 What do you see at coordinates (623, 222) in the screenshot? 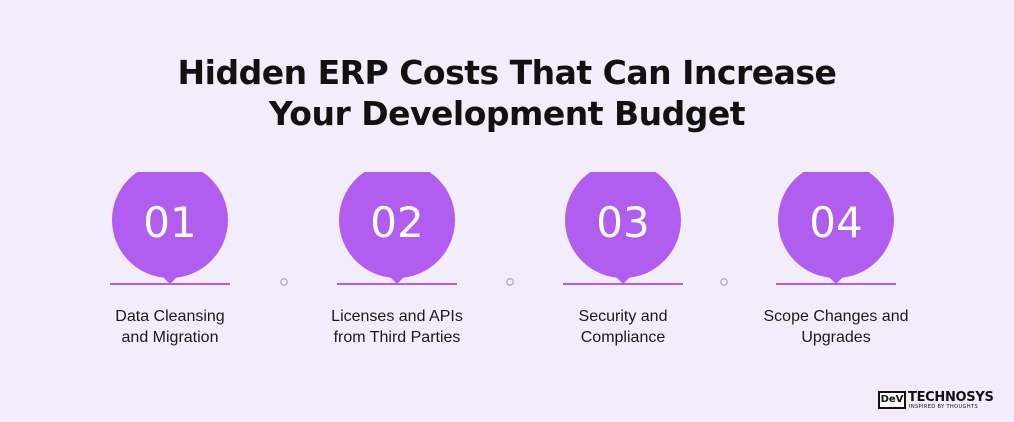
I see `step-3-number: 03` at bounding box center [623, 222].